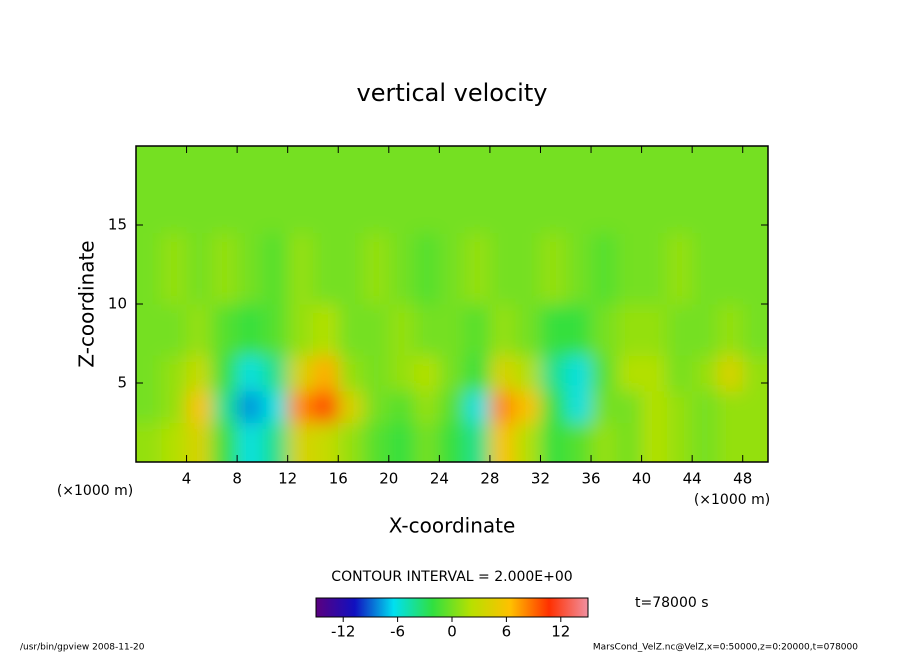  Describe the element at coordinates (117, 304) in the screenshot. I see `y-tick-label: 10` at that location.